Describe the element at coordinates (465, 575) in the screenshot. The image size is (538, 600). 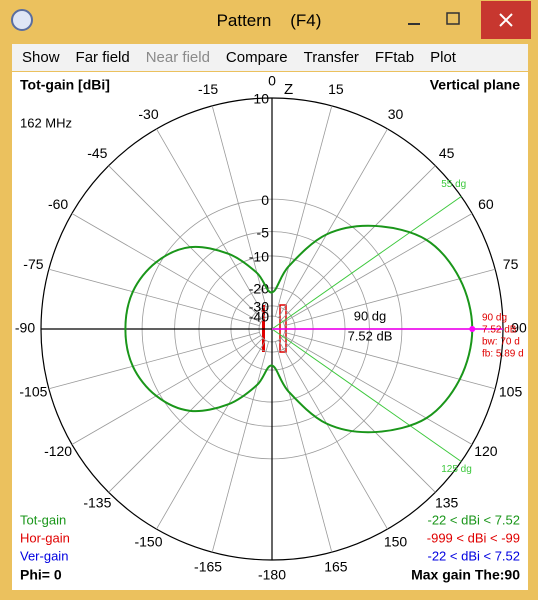
I see `footer-right: Max gain The:90` at that location.